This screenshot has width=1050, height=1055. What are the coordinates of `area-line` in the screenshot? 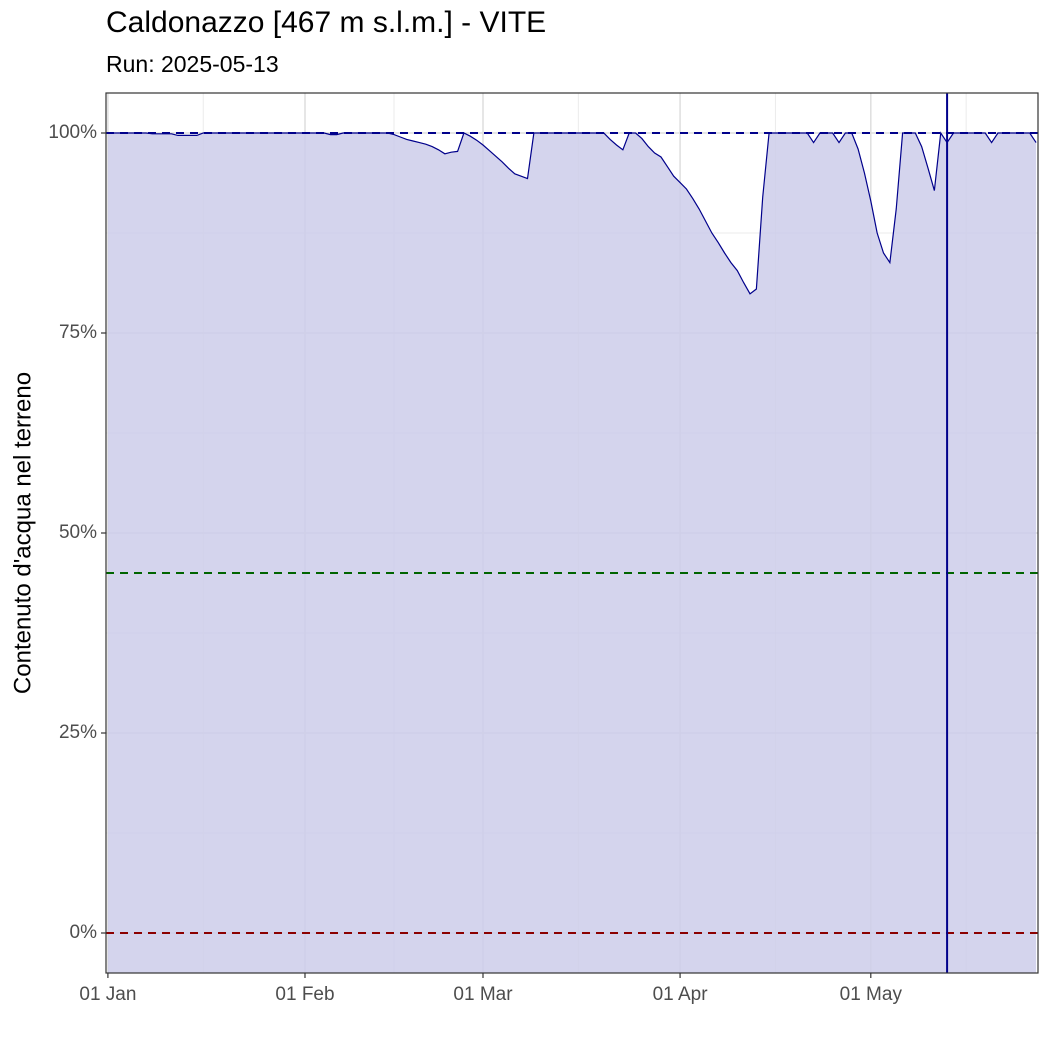 It's located at (572, 213).